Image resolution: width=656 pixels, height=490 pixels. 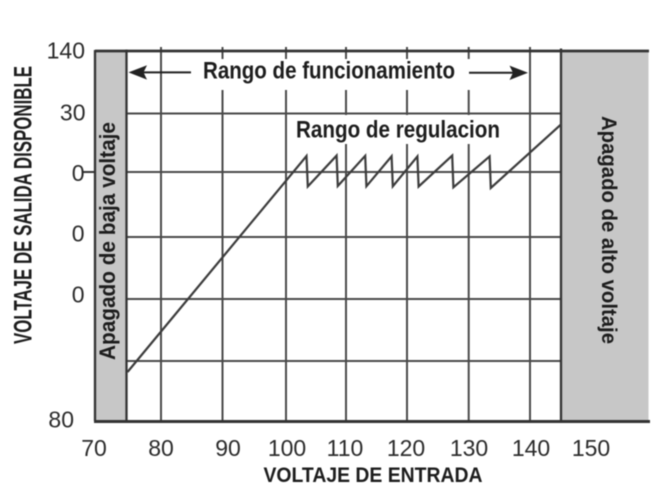 What do you see at coordinates (287, 448) in the screenshot?
I see `svg-text: 100` at bounding box center [287, 448].